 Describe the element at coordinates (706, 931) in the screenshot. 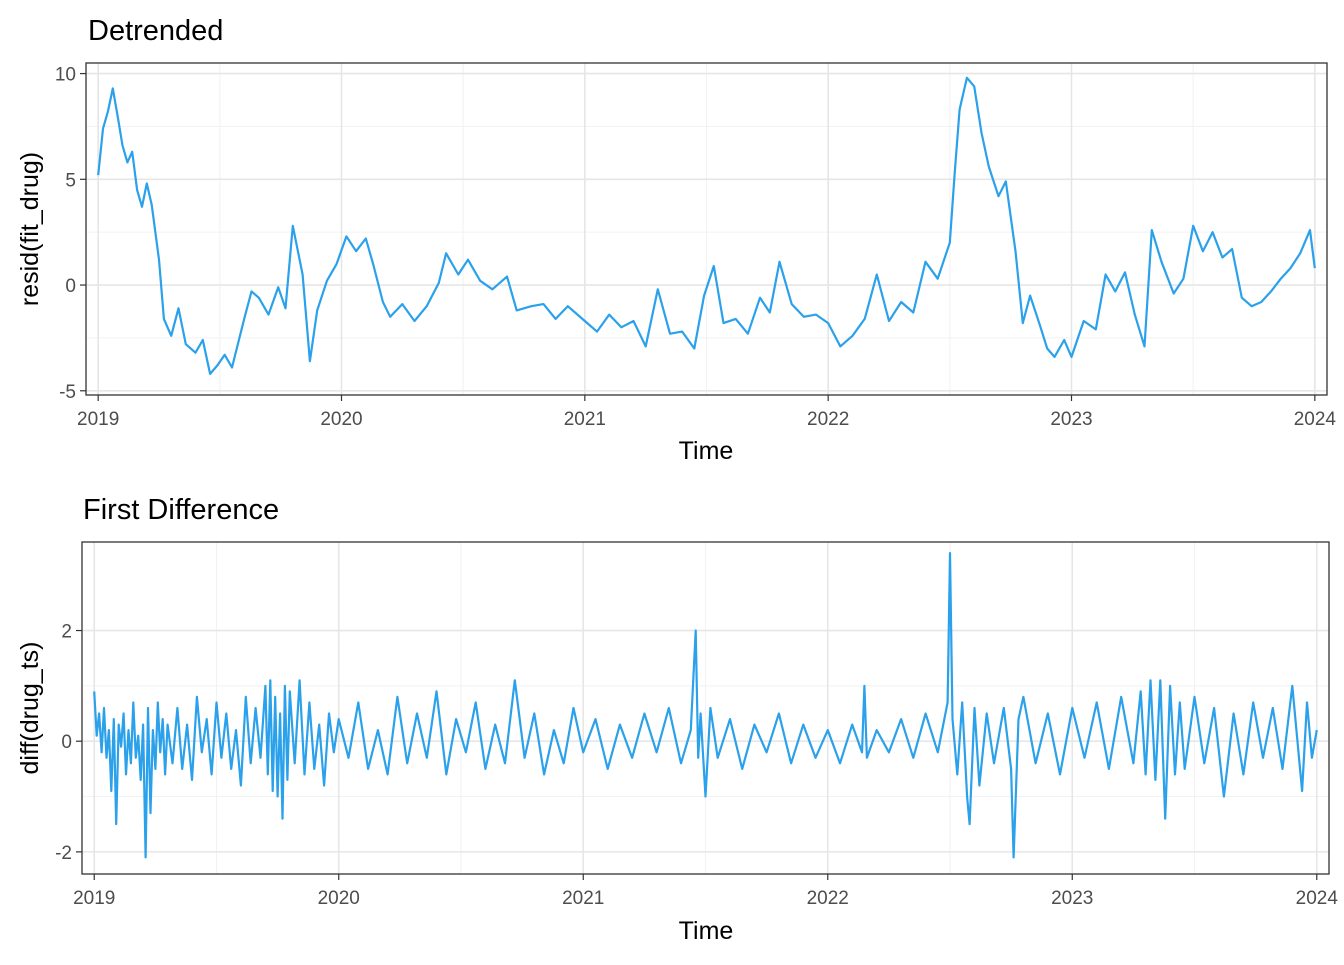

I see `first-difference-x-axis-label: Time` at that location.